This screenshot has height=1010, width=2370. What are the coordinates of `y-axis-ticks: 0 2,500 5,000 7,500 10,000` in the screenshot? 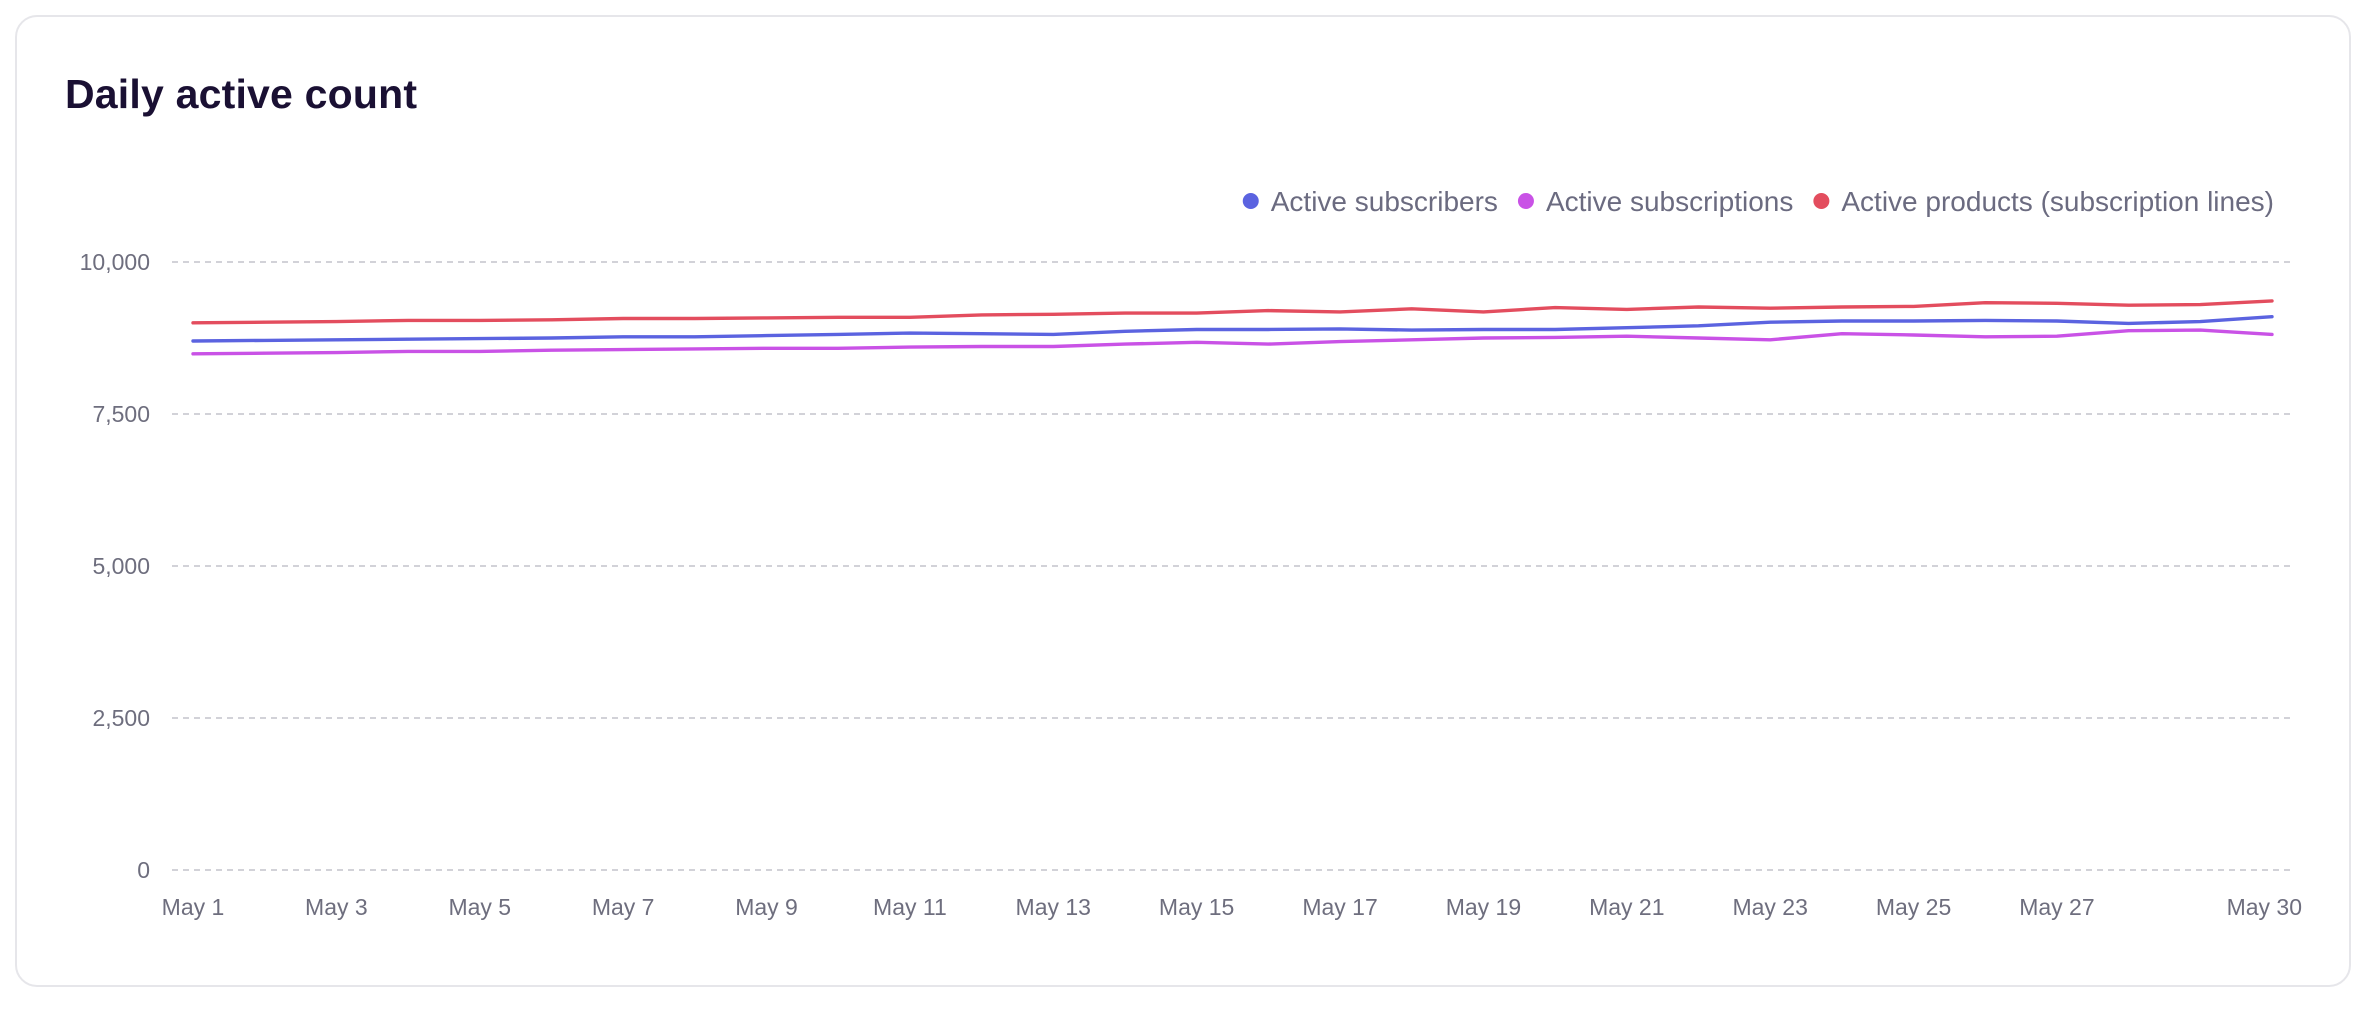 It's located at (115, 566).